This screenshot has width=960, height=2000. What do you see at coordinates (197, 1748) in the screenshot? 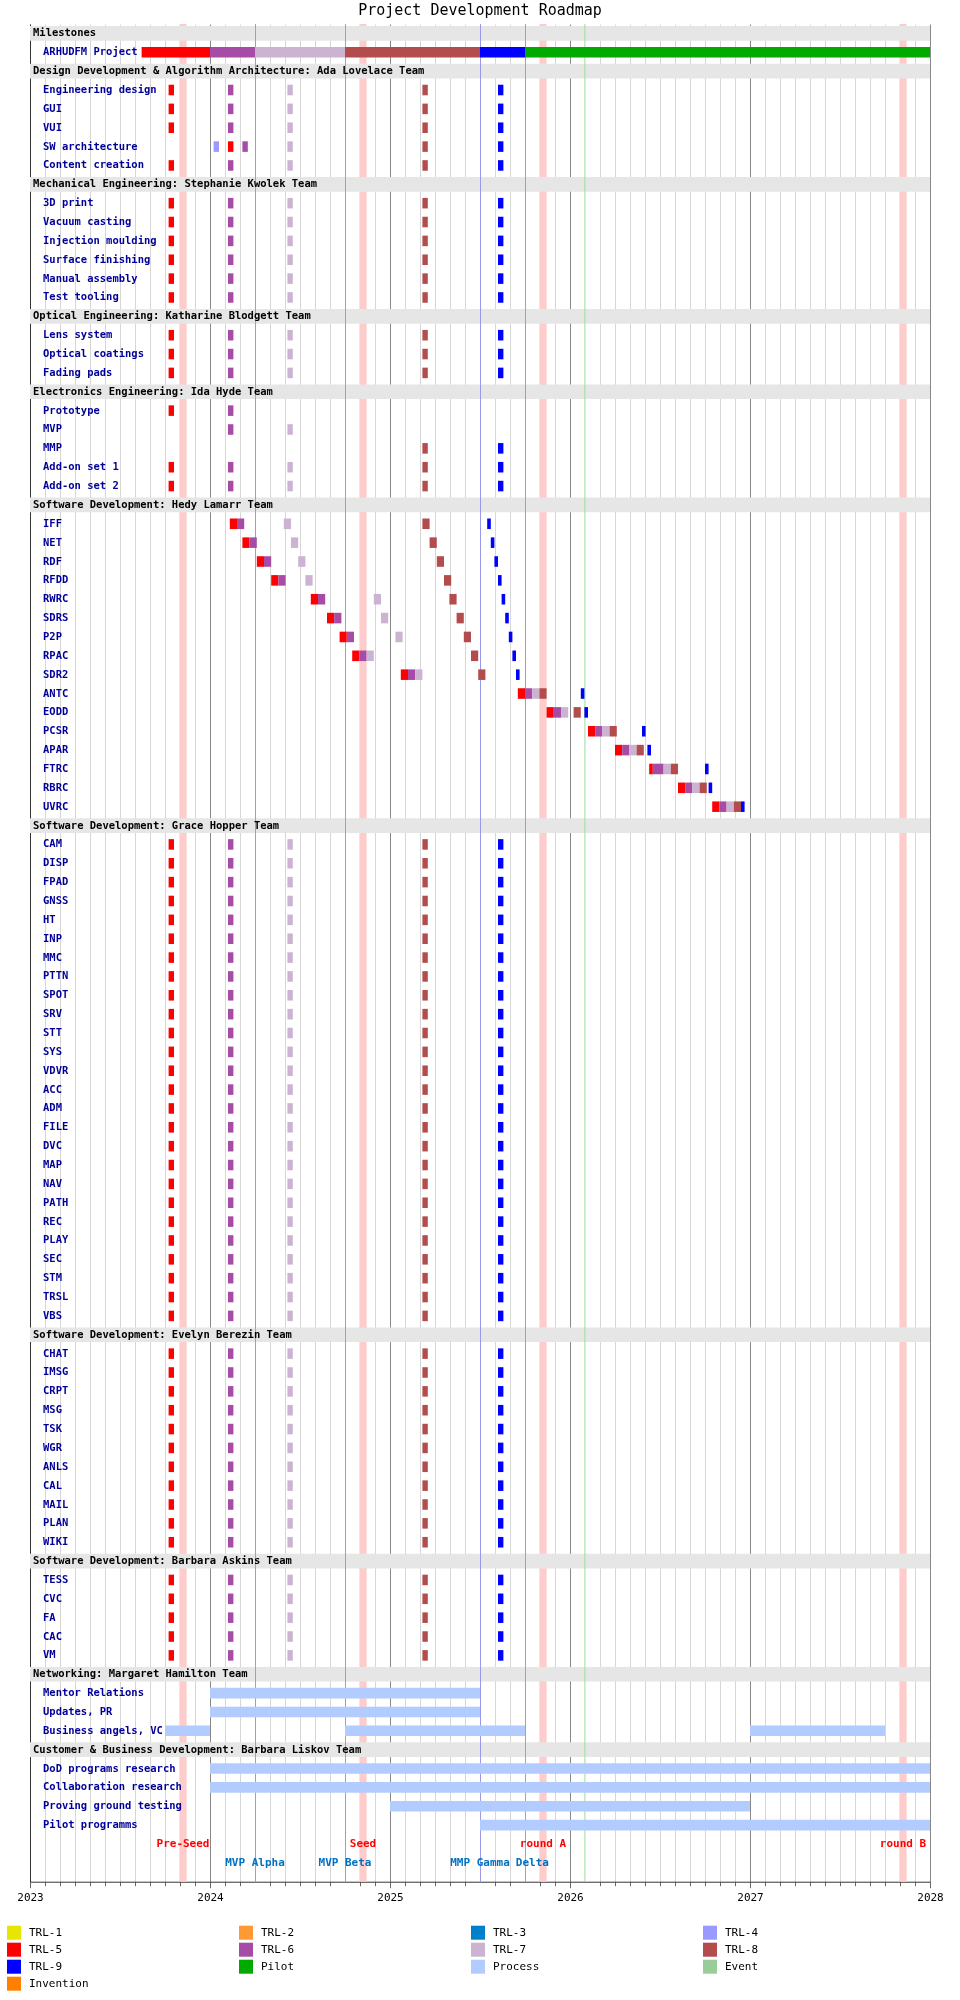
I see `y-tick-label: Customer & Business Development: Barbara Liskov Team` at bounding box center [197, 1748].